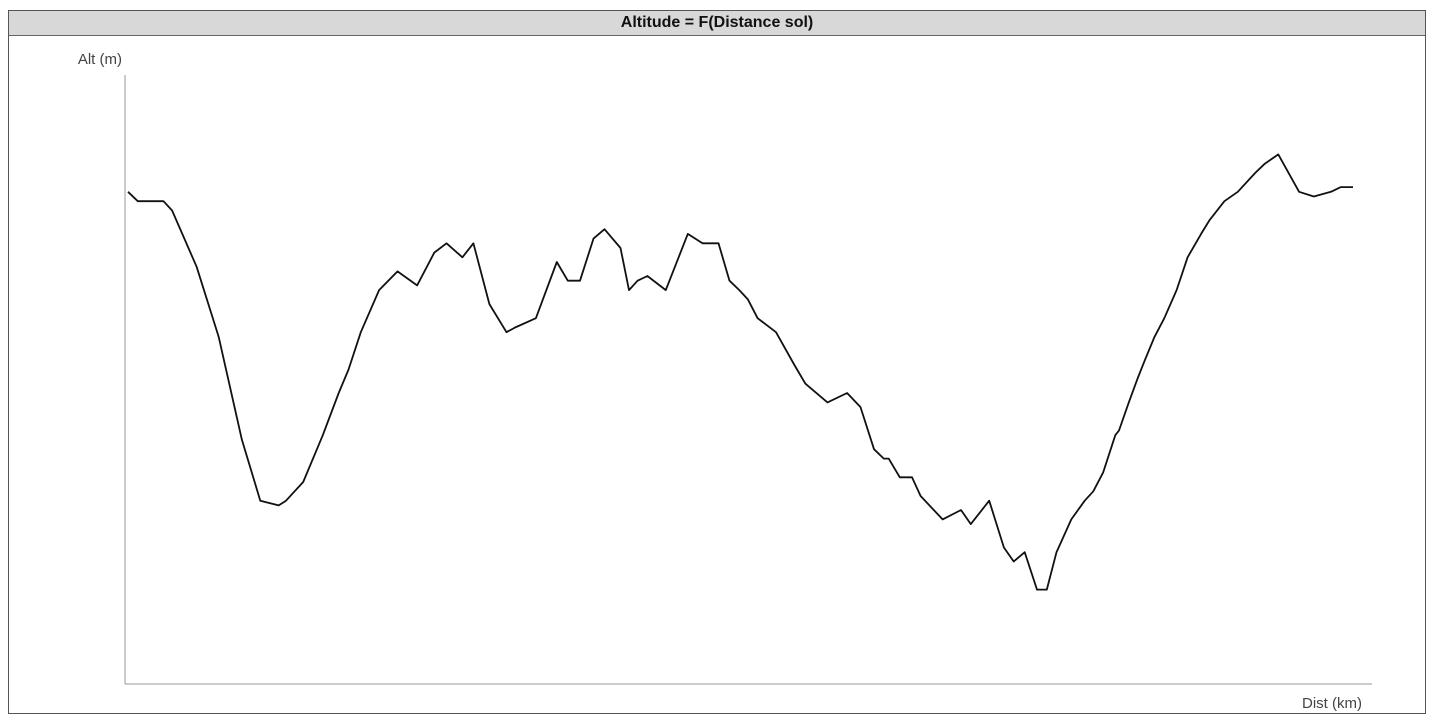 The image size is (1437, 722). I want to click on chart-title-bar: Altitude = F(Distance sol), so click(717, 23).